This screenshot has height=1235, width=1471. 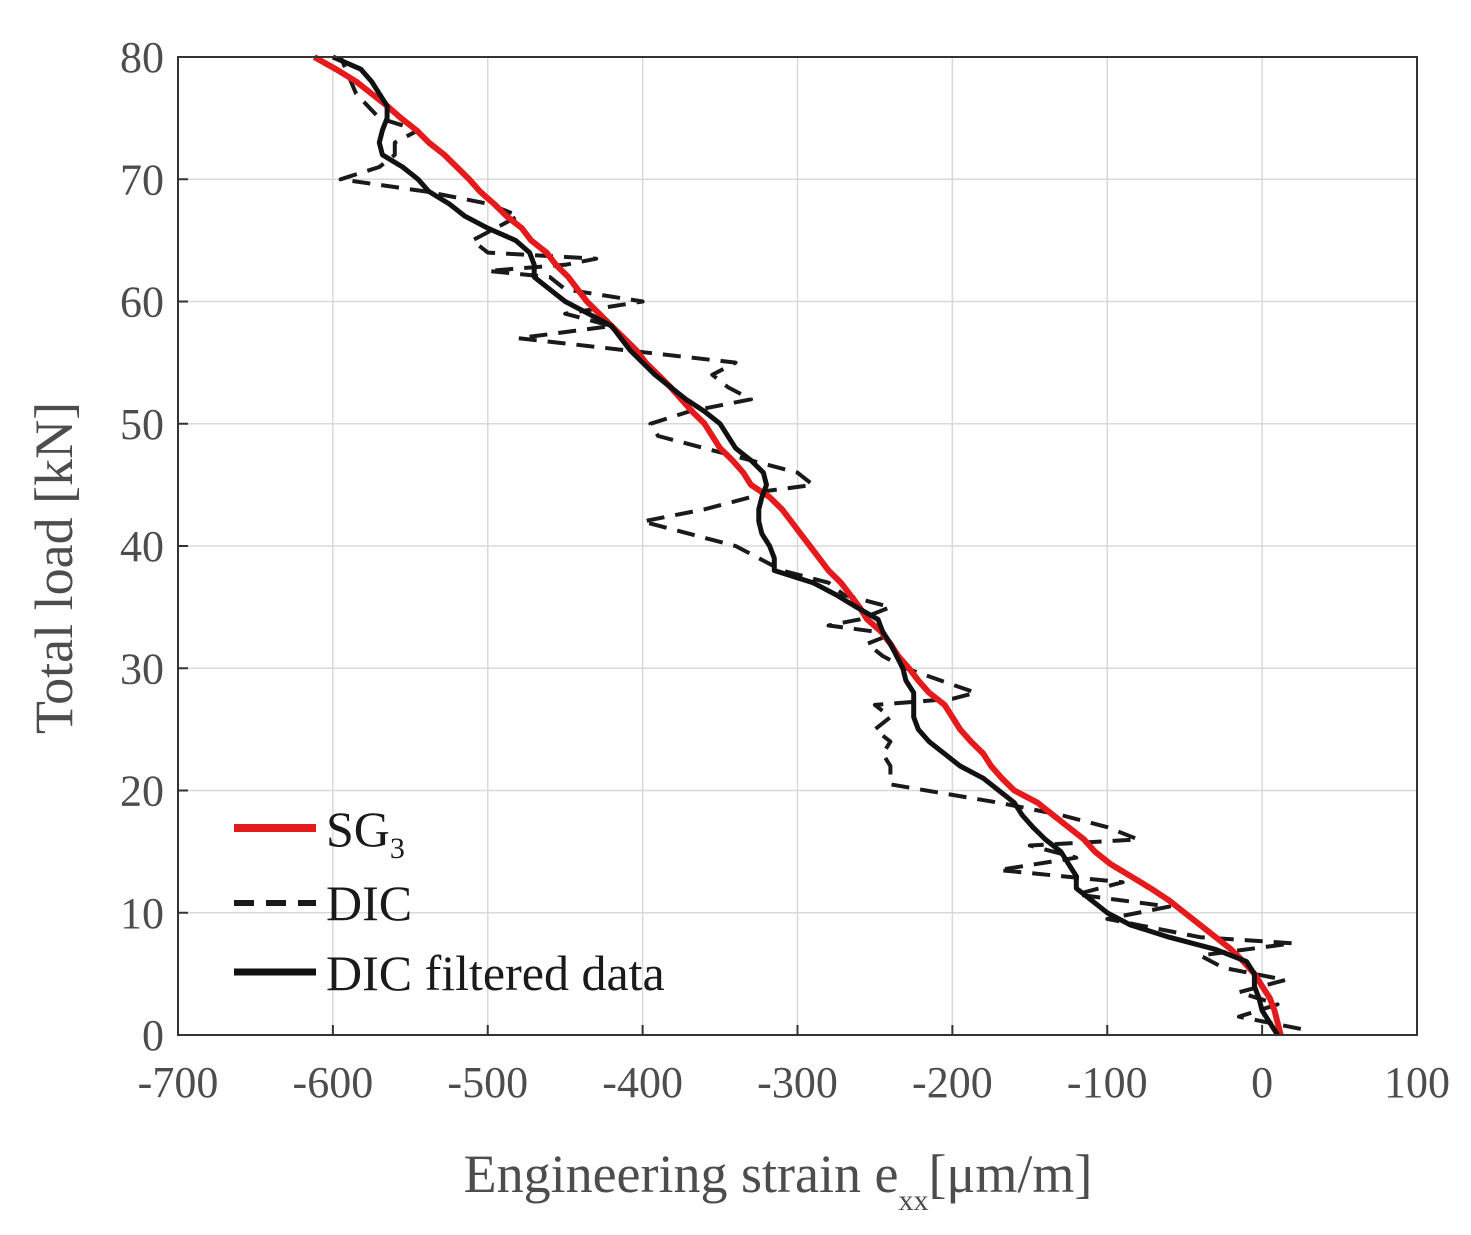 I want to click on y-tick-label: 0, so click(x=153, y=1035).